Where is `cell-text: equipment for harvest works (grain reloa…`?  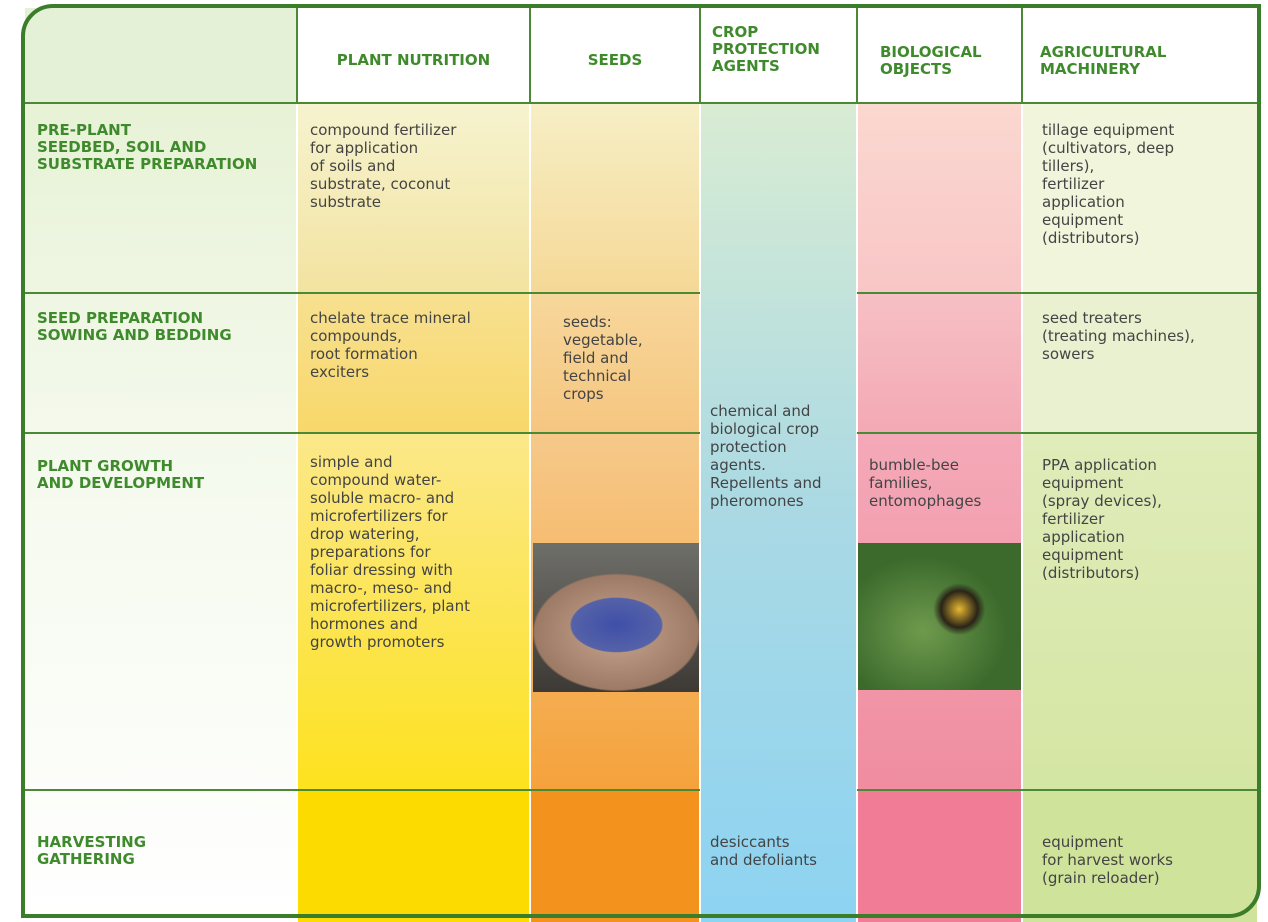
cell-text: equipment for harvest works (grain reloa… is located at coordinates (1107, 860).